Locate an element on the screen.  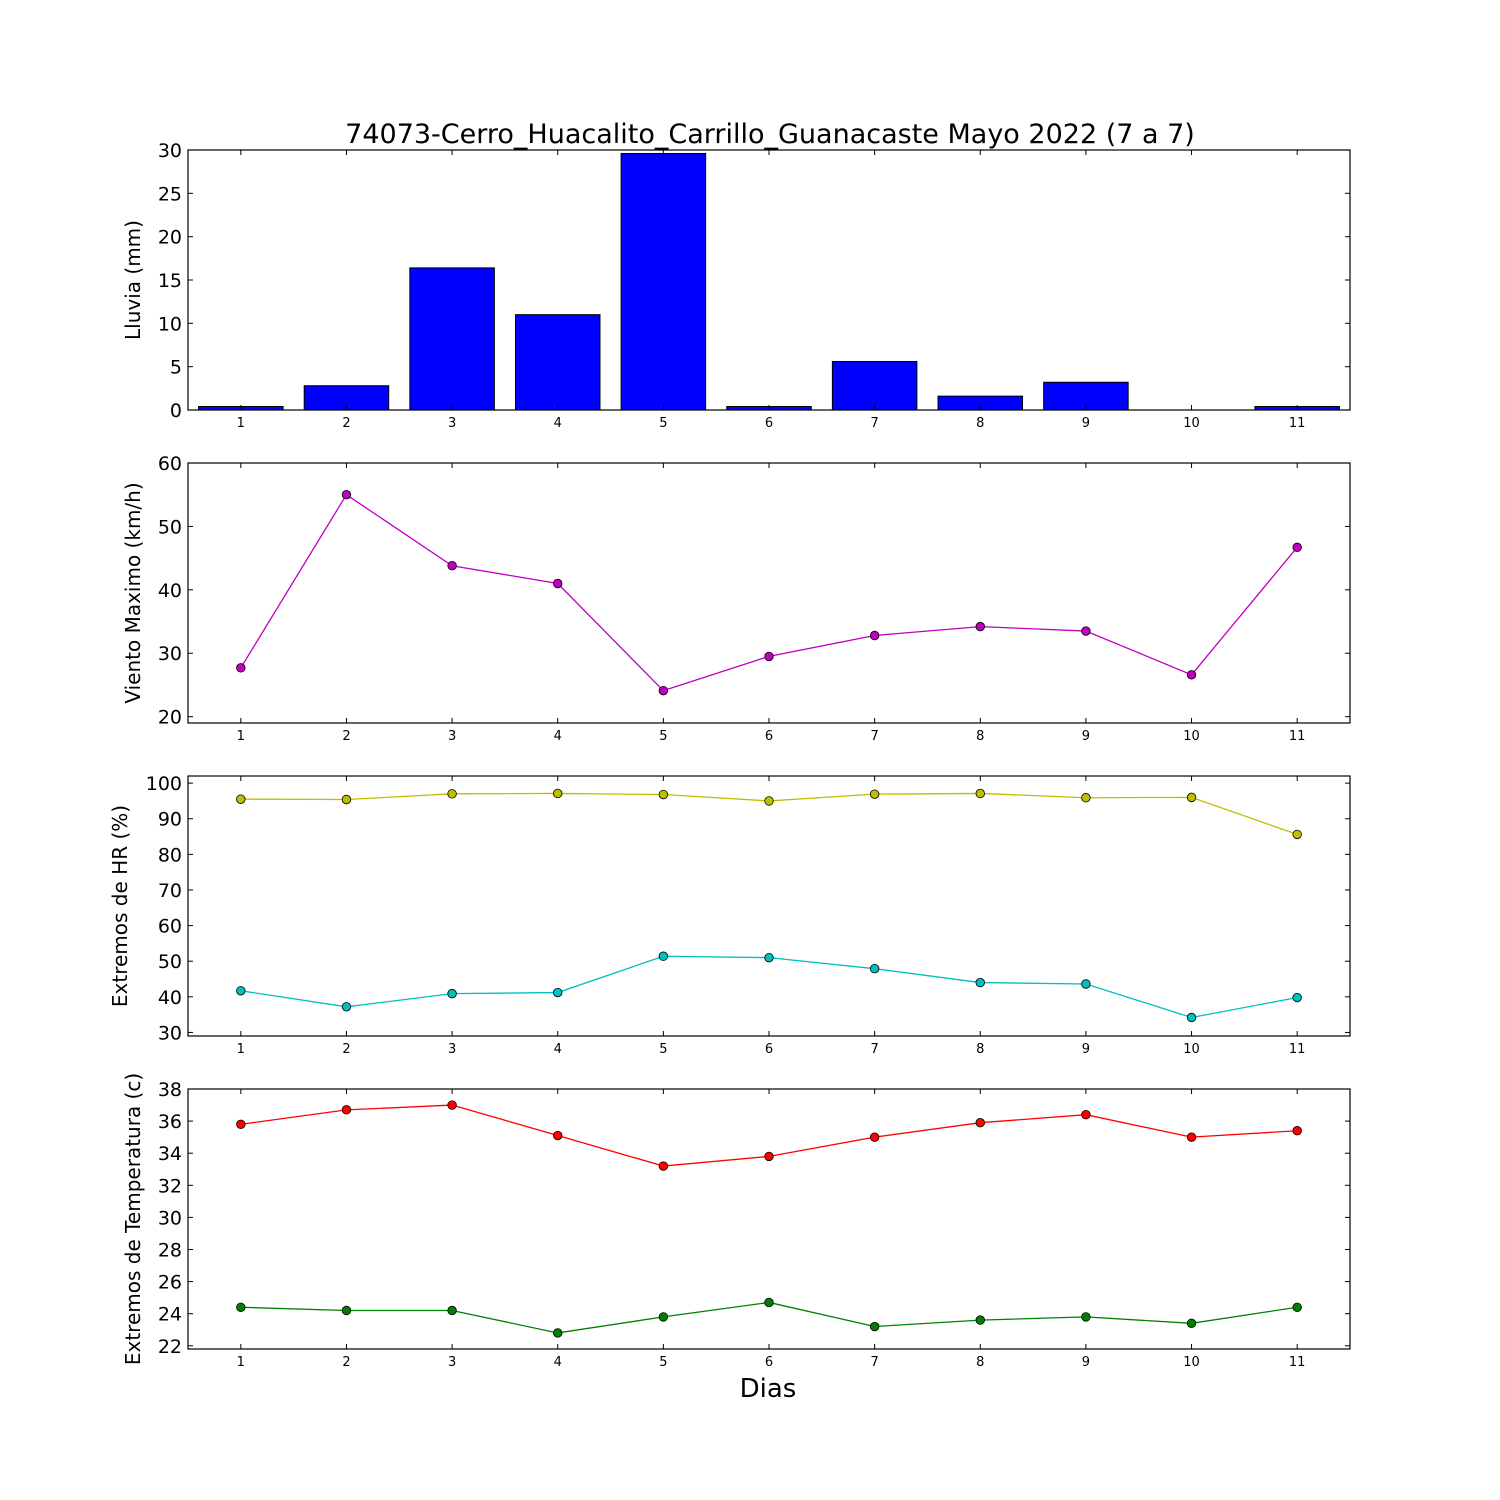
y-tick-label: 20 is located at coordinates (170, 718).